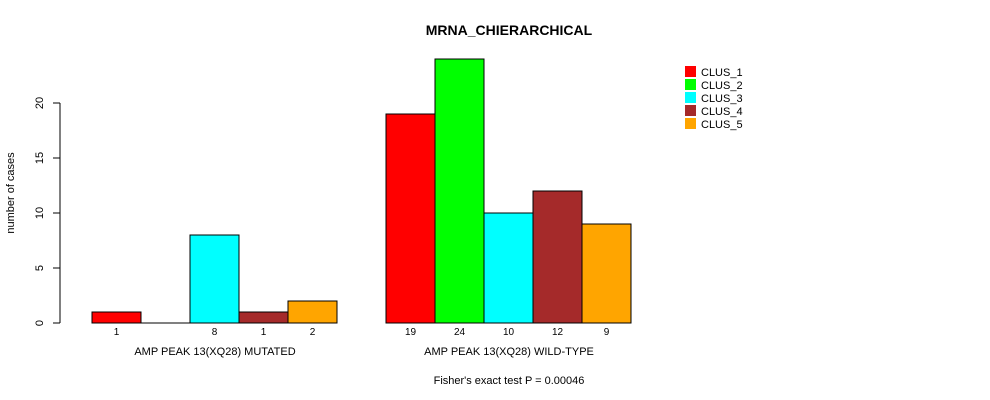  What do you see at coordinates (509, 332) in the screenshot?
I see `count-label: 10` at bounding box center [509, 332].